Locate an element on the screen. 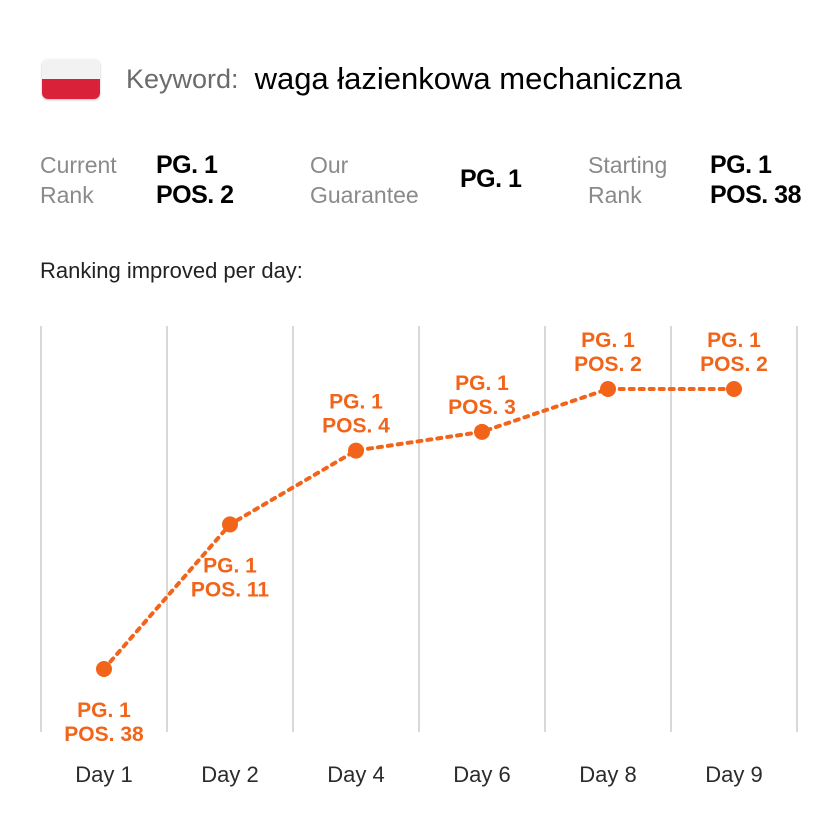 The height and width of the screenshot is (832, 832). point-label-page-5: PG. 1 is located at coordinates (608, 340).